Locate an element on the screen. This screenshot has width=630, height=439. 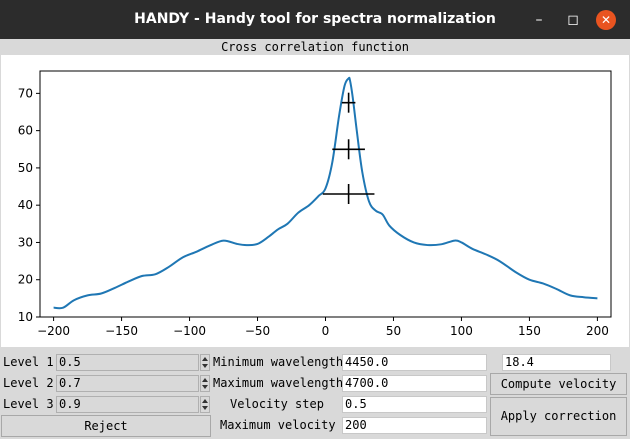
level3-spinner is located at coordinates (205, 404).